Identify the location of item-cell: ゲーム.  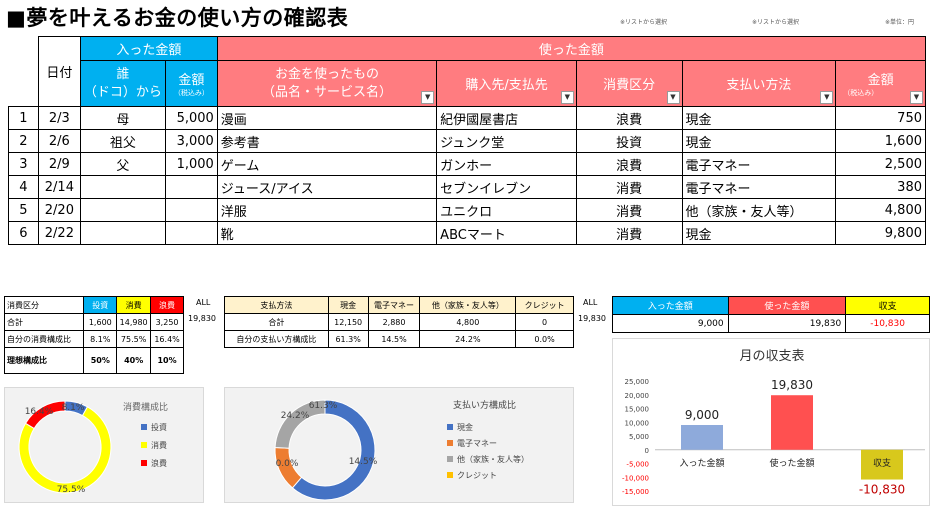
(327, 164).